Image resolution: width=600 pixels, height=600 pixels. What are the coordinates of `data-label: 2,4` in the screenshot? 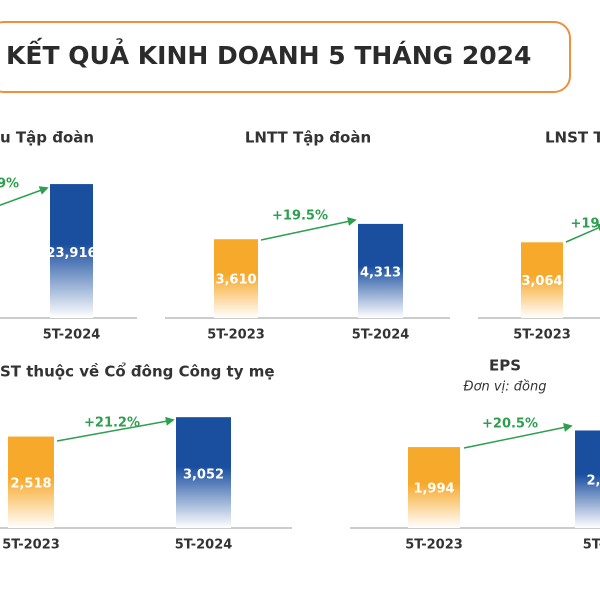 It's located at (593, 481).